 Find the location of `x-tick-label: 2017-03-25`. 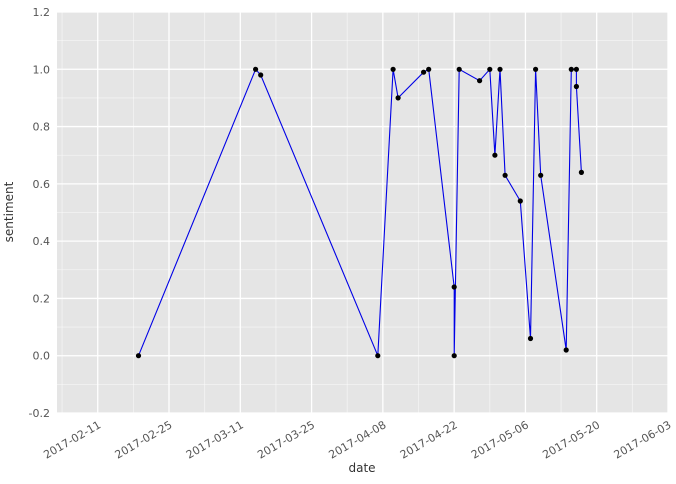

x-tick-label: 2017-03-25 is located at coordinates (286, 439).